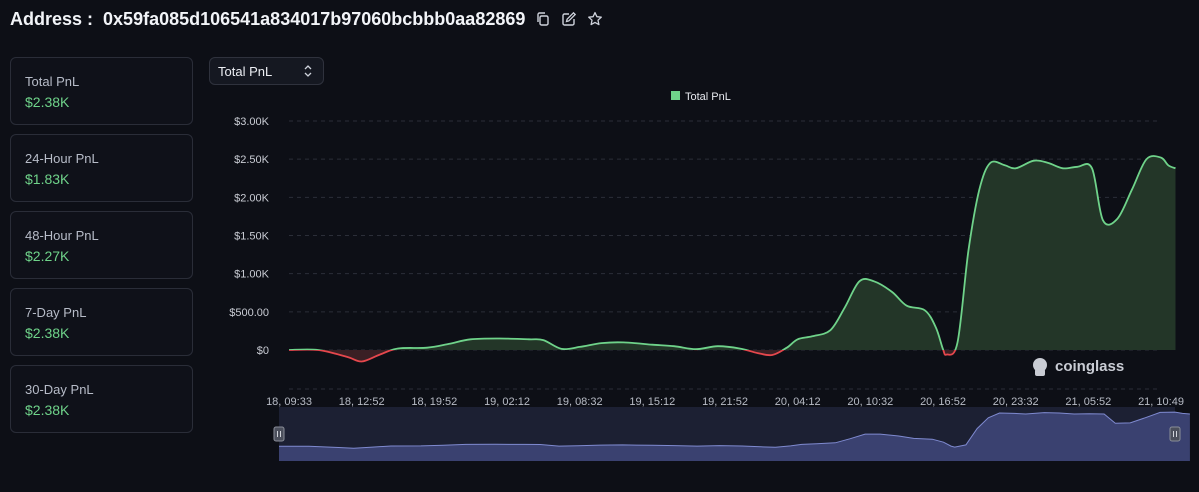 The image size is (1199, 492). What do you see at coordinates (62, 158) in the screenshot?
I see `card-label: 24-Hour PnL` at bounding box center [62, 158].